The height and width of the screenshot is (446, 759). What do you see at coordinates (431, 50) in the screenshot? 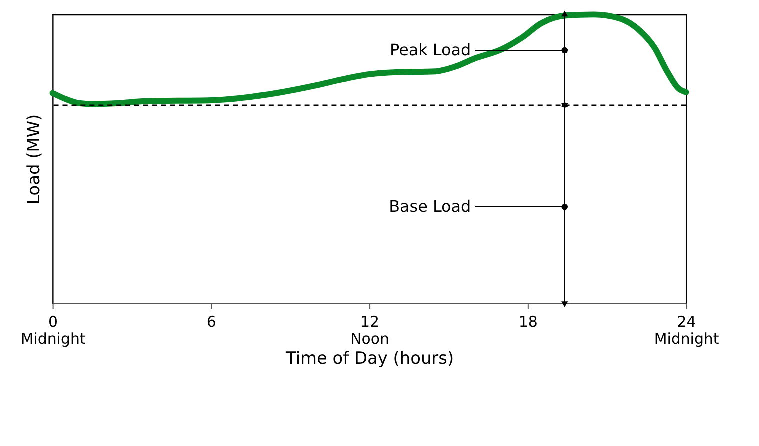
I see `annotation: Peak Load` at bounding box center [431, 50].